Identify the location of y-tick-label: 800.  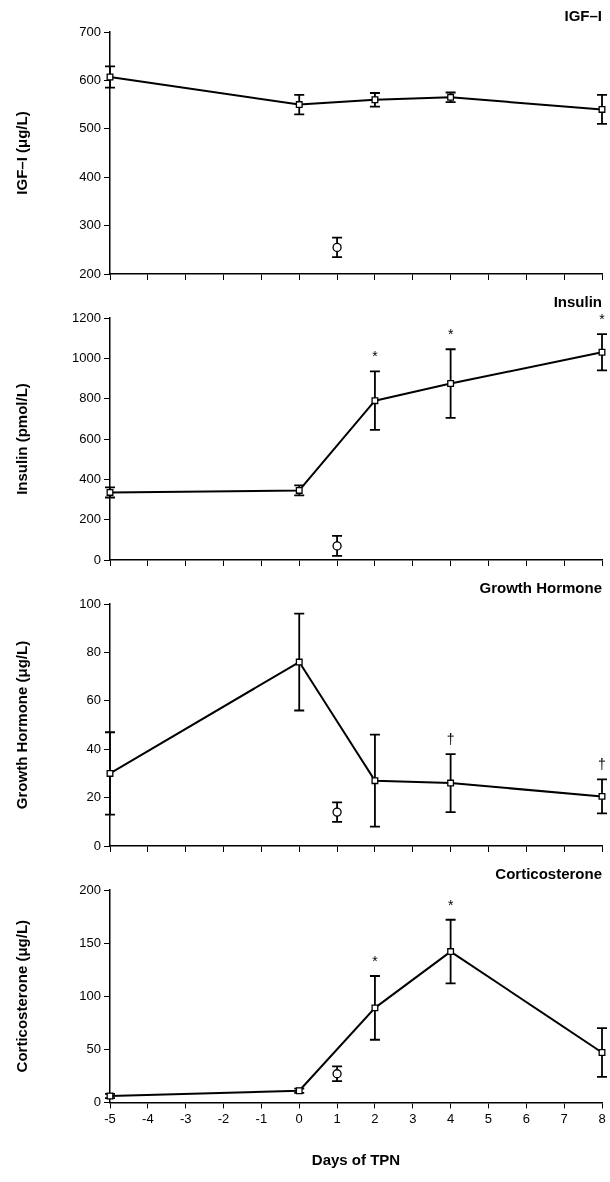
(90, 398).